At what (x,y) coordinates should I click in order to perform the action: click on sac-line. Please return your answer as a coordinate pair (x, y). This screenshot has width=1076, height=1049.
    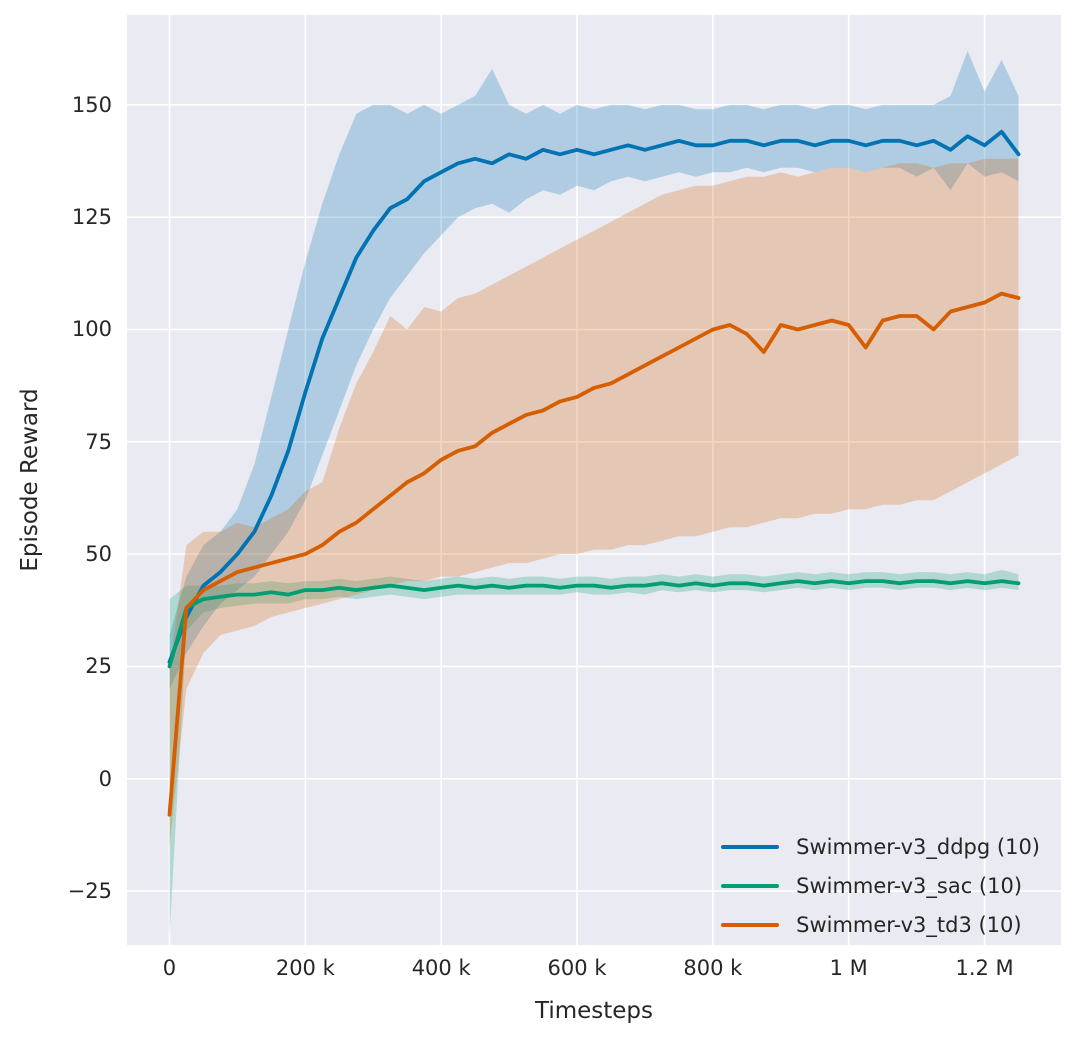
    Looking at the image, I should click on (594, 624).